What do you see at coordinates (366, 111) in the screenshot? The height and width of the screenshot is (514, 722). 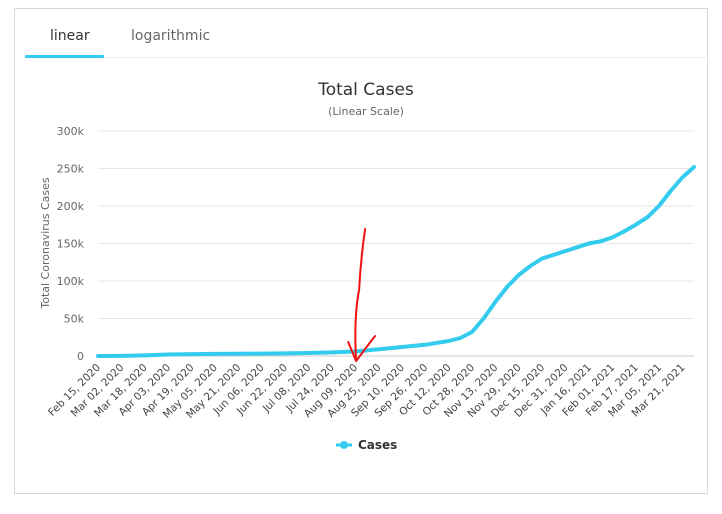 I see `chart-subtitle: (Linear Scale)` at bounding box center [366, 111].